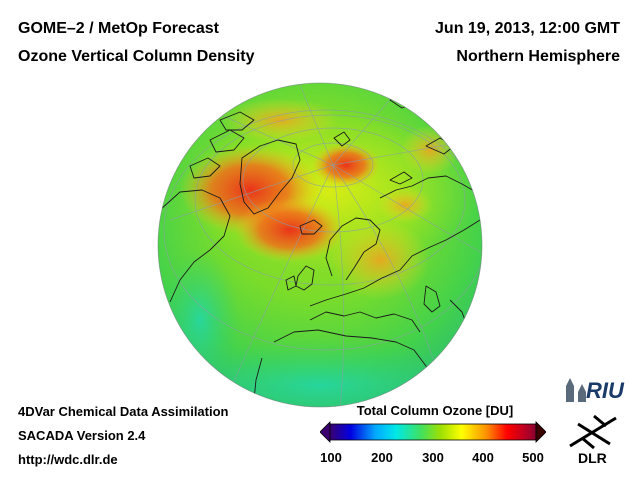  I want to click on colorbar-tick: 100, so click(331, 457).